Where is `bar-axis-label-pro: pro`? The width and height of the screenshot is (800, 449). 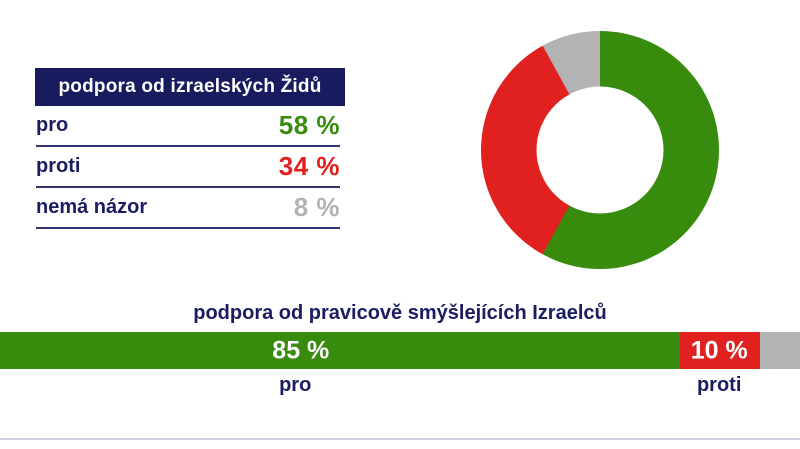
bar-axis-label-pro: pro is located at coordinates (295, 385).